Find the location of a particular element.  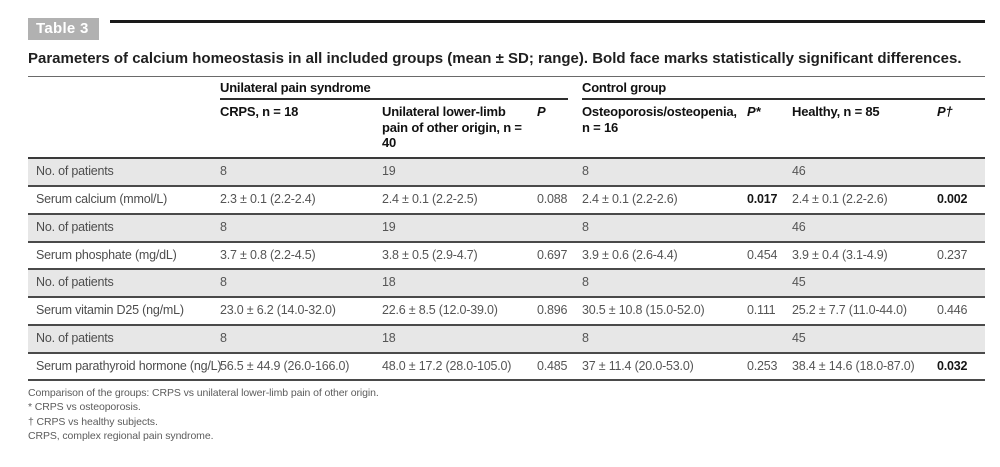

row-label: Serum vitamin D25 (ng/mL) is located at coordinates (110, 310).